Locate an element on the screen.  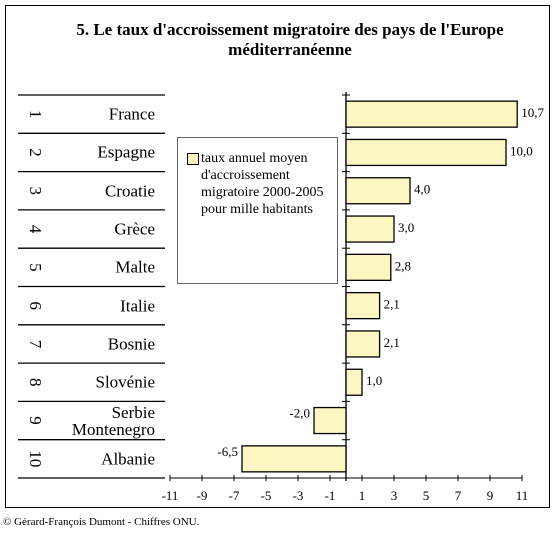
x-tick-label: 11 is located at coordinates (522, 495).